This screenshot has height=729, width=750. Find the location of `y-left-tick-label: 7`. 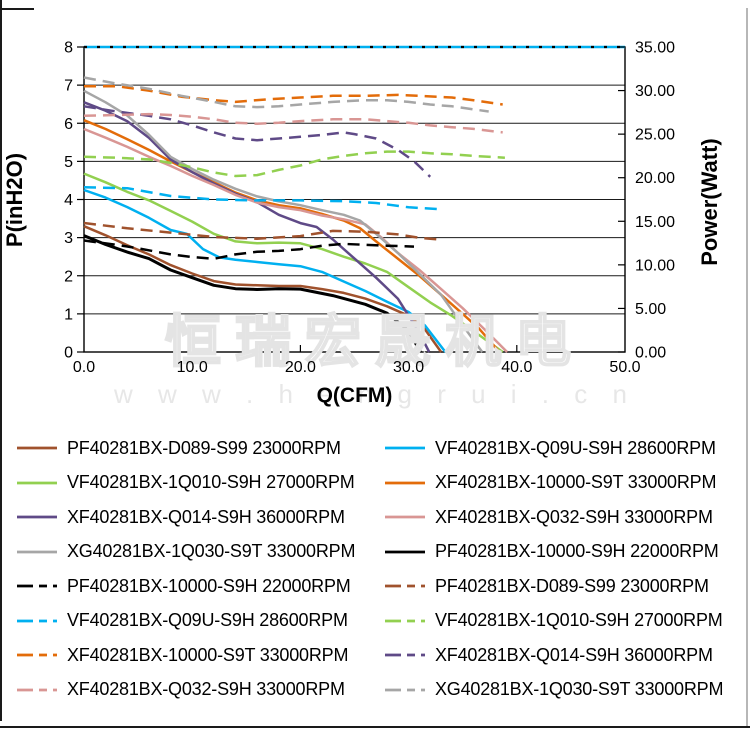

y-left-tick-label: 7 is located at coordinates (68, 86).